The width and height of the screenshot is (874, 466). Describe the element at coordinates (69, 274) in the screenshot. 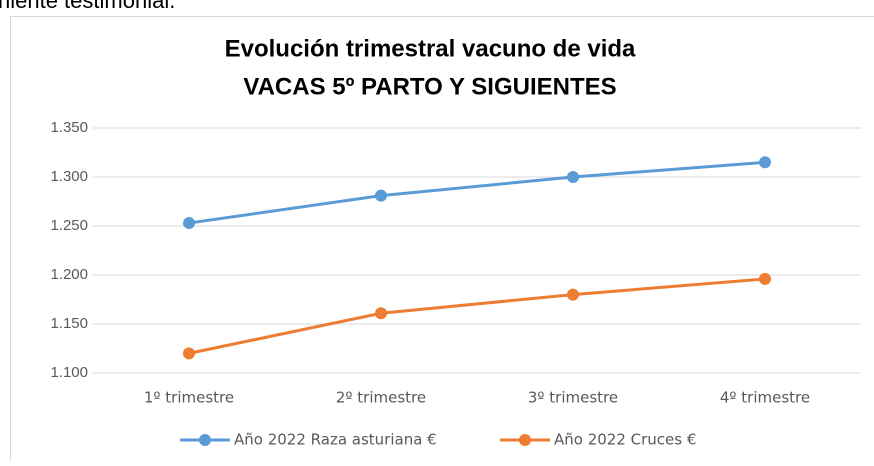

I see `y-tick-label: 1.200` at that location.